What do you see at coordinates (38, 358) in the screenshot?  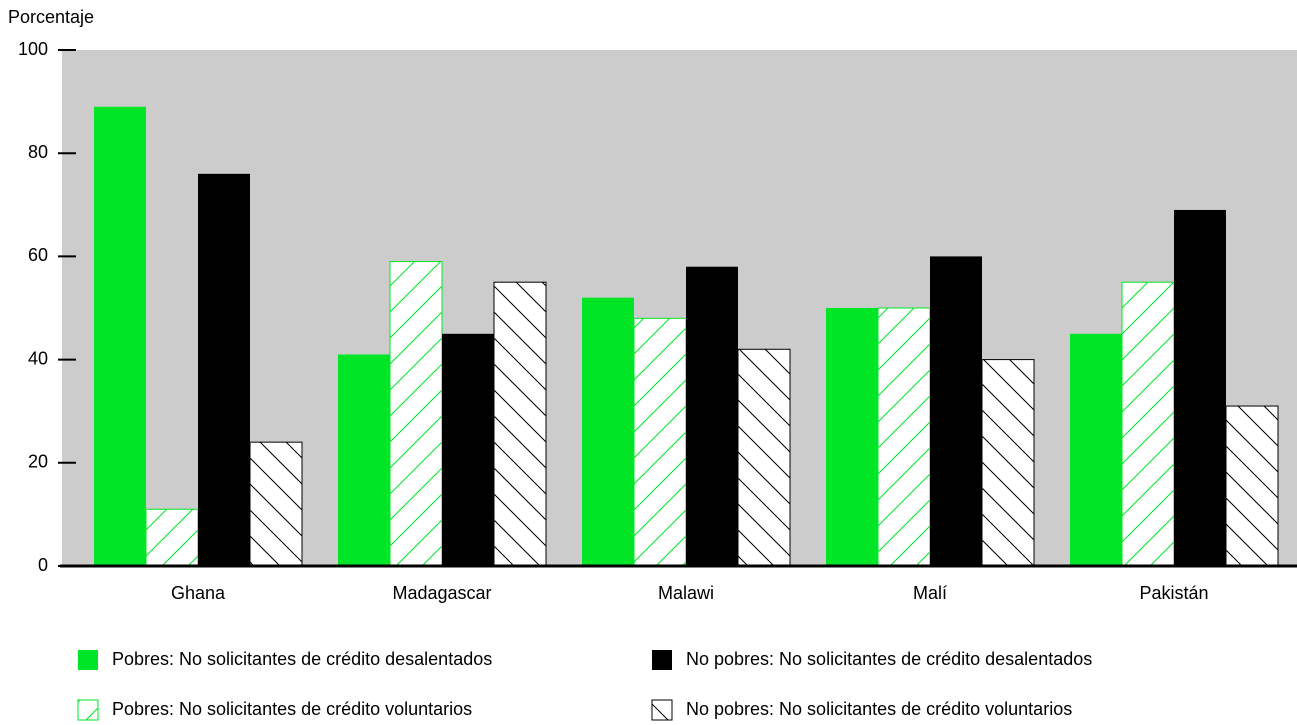 I see `y-tick-label: 40` at bounding box center [38, 358].